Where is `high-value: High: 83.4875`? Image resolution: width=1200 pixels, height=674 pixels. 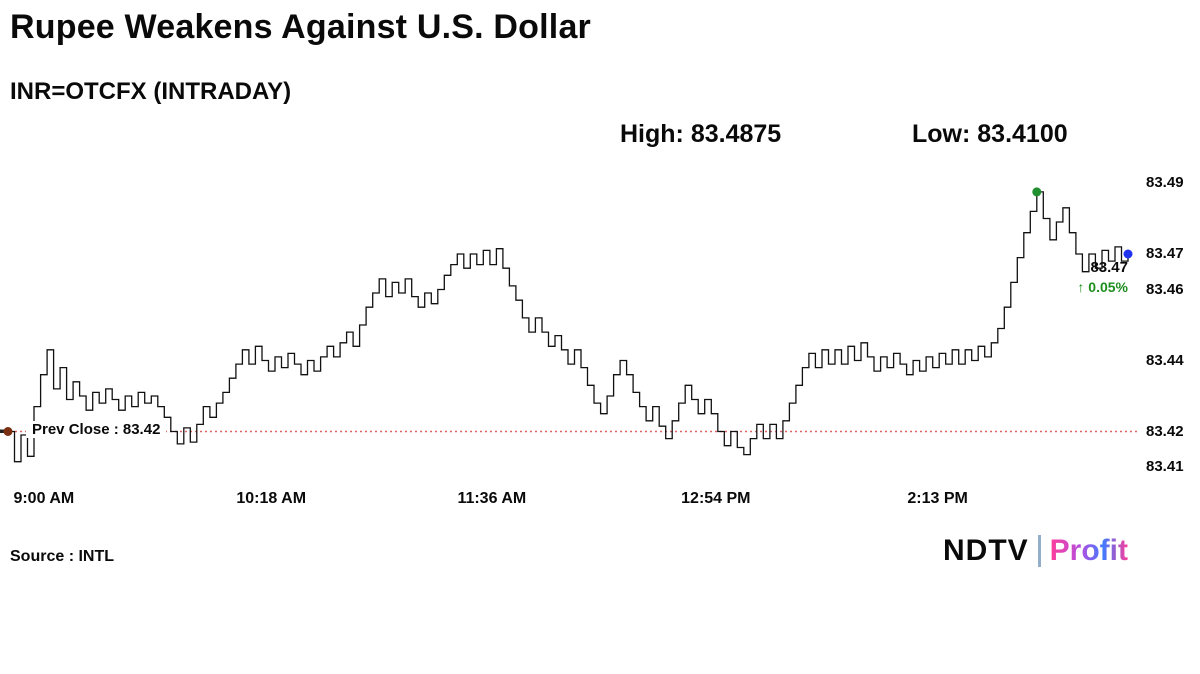 high-value: High: 83.4875 is located at coordinates (701, 134).